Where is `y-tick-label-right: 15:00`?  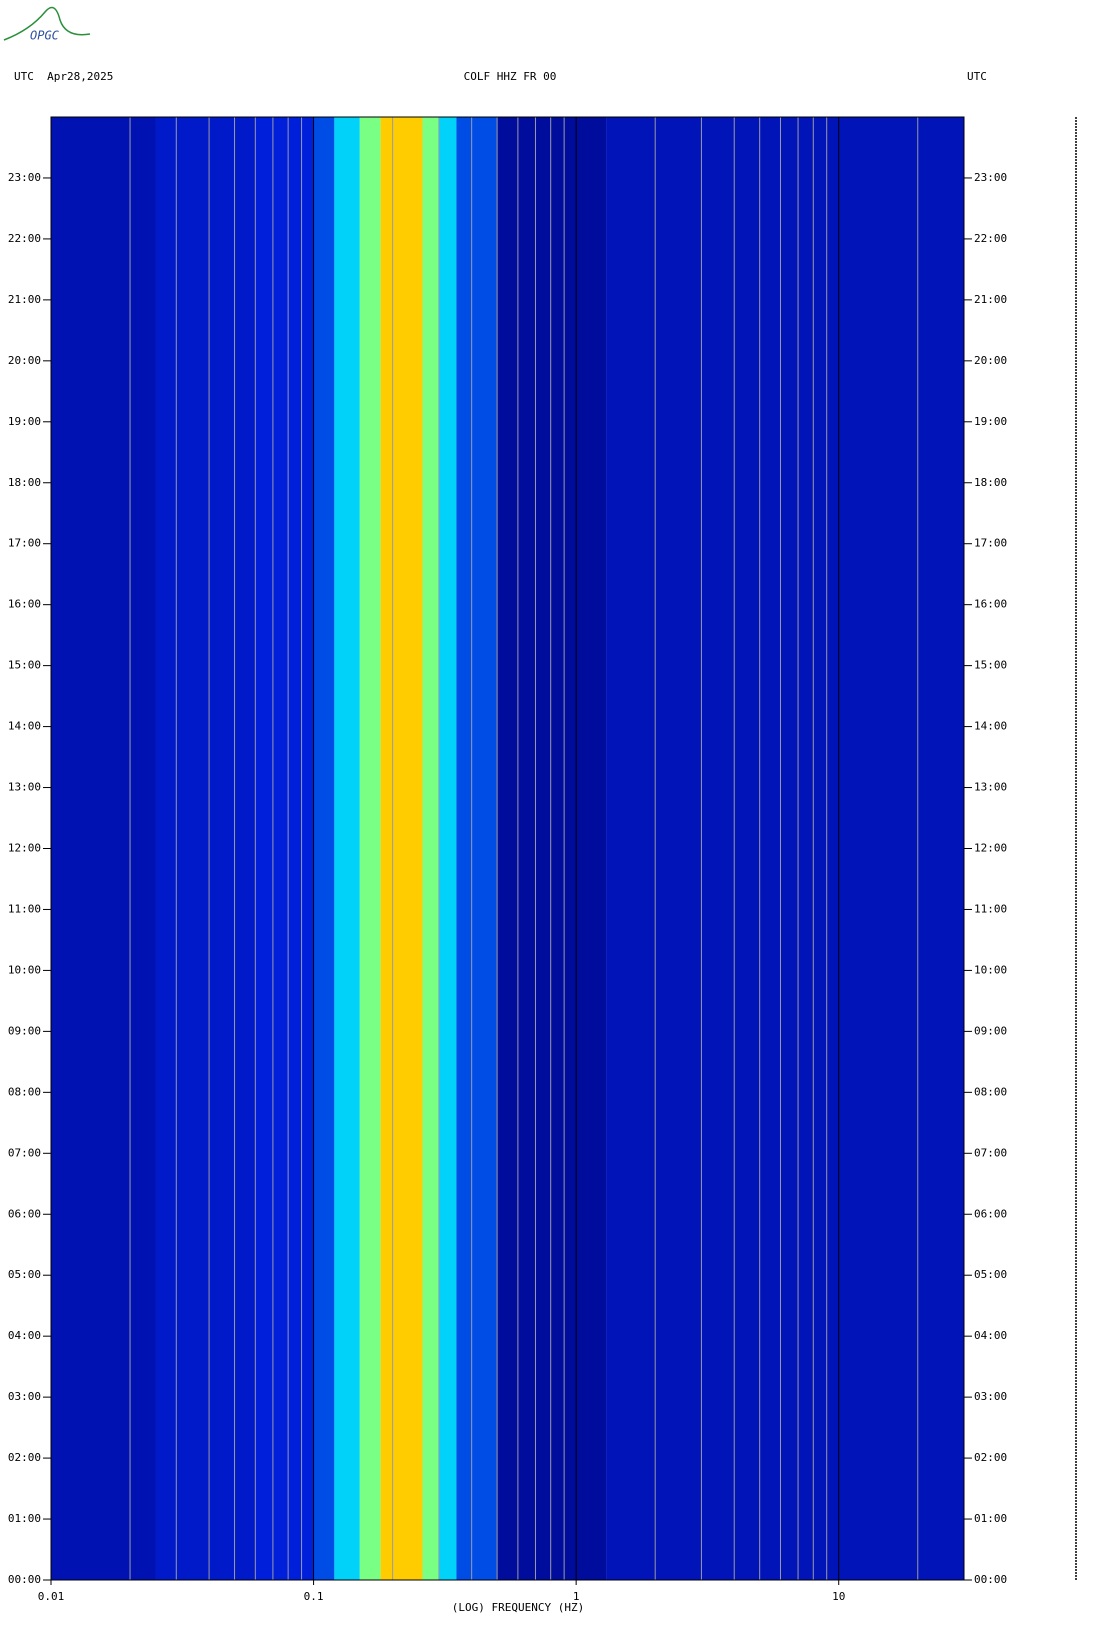
y-tick-label-right: 15:00 is located at coordinates (990, 665).